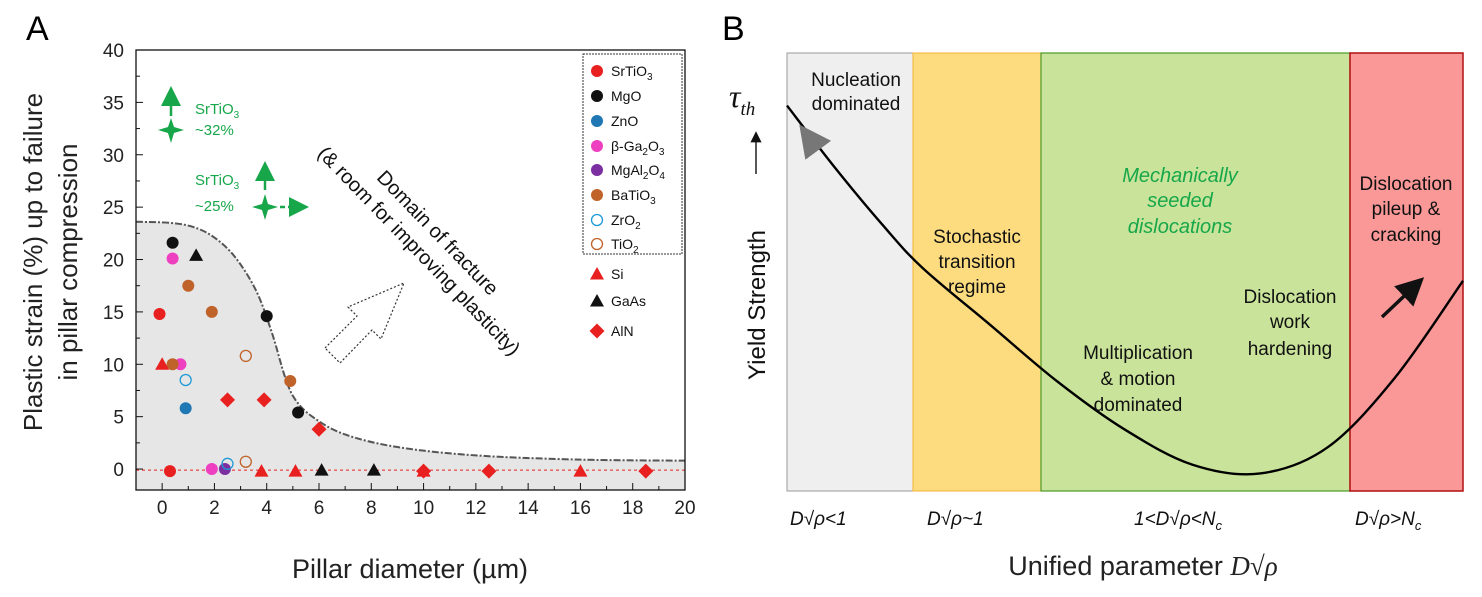 Image resolution: width=1482 pixels, height=597 pixels. Describe the element at coordinates (632, 73) in the screenshot. I see `legend-label: SrTiO3` at that location.